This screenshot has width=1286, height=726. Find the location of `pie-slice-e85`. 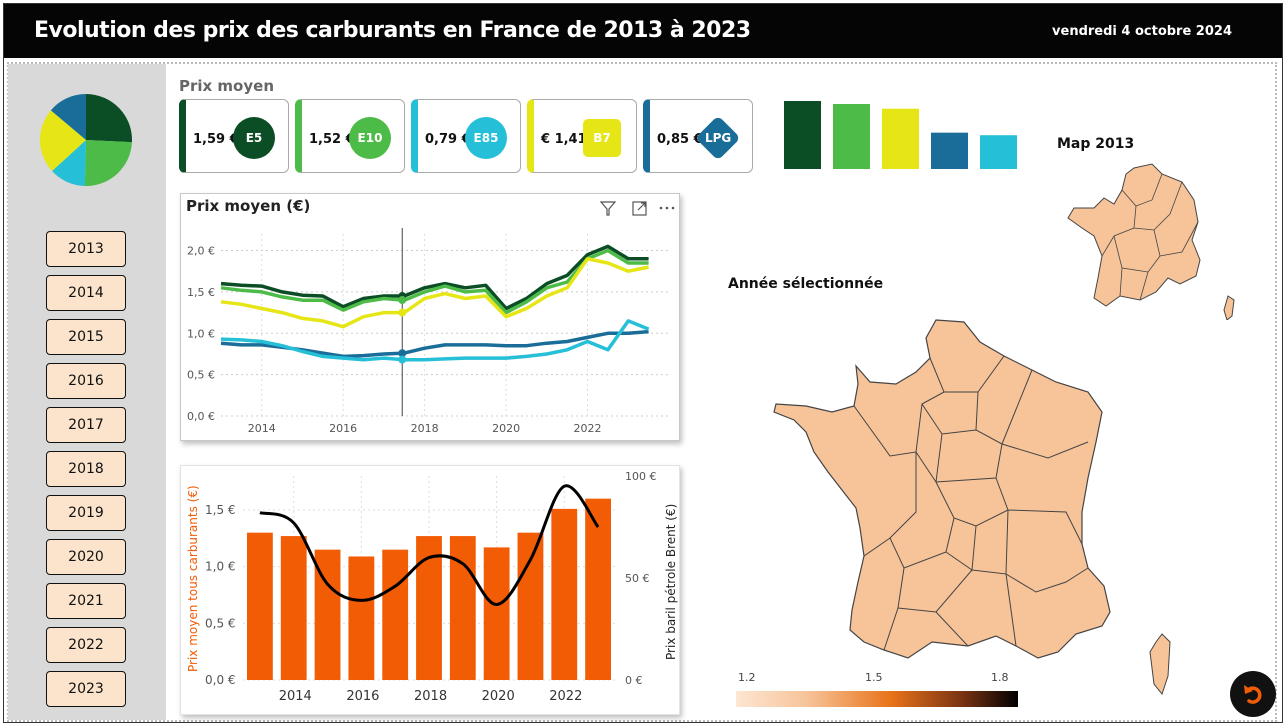

pie-slice-e85 is located at coordinates (69, 163).